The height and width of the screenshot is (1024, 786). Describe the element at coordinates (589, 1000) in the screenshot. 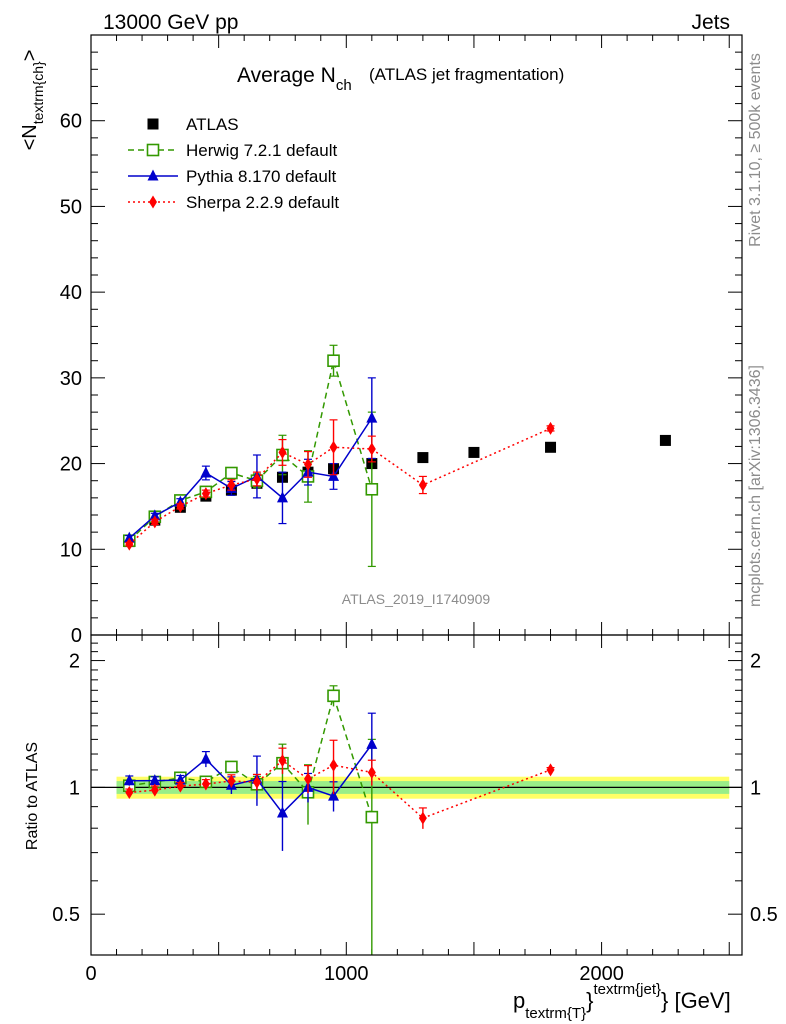

I see `x-axis-label-brace: }` at that location.